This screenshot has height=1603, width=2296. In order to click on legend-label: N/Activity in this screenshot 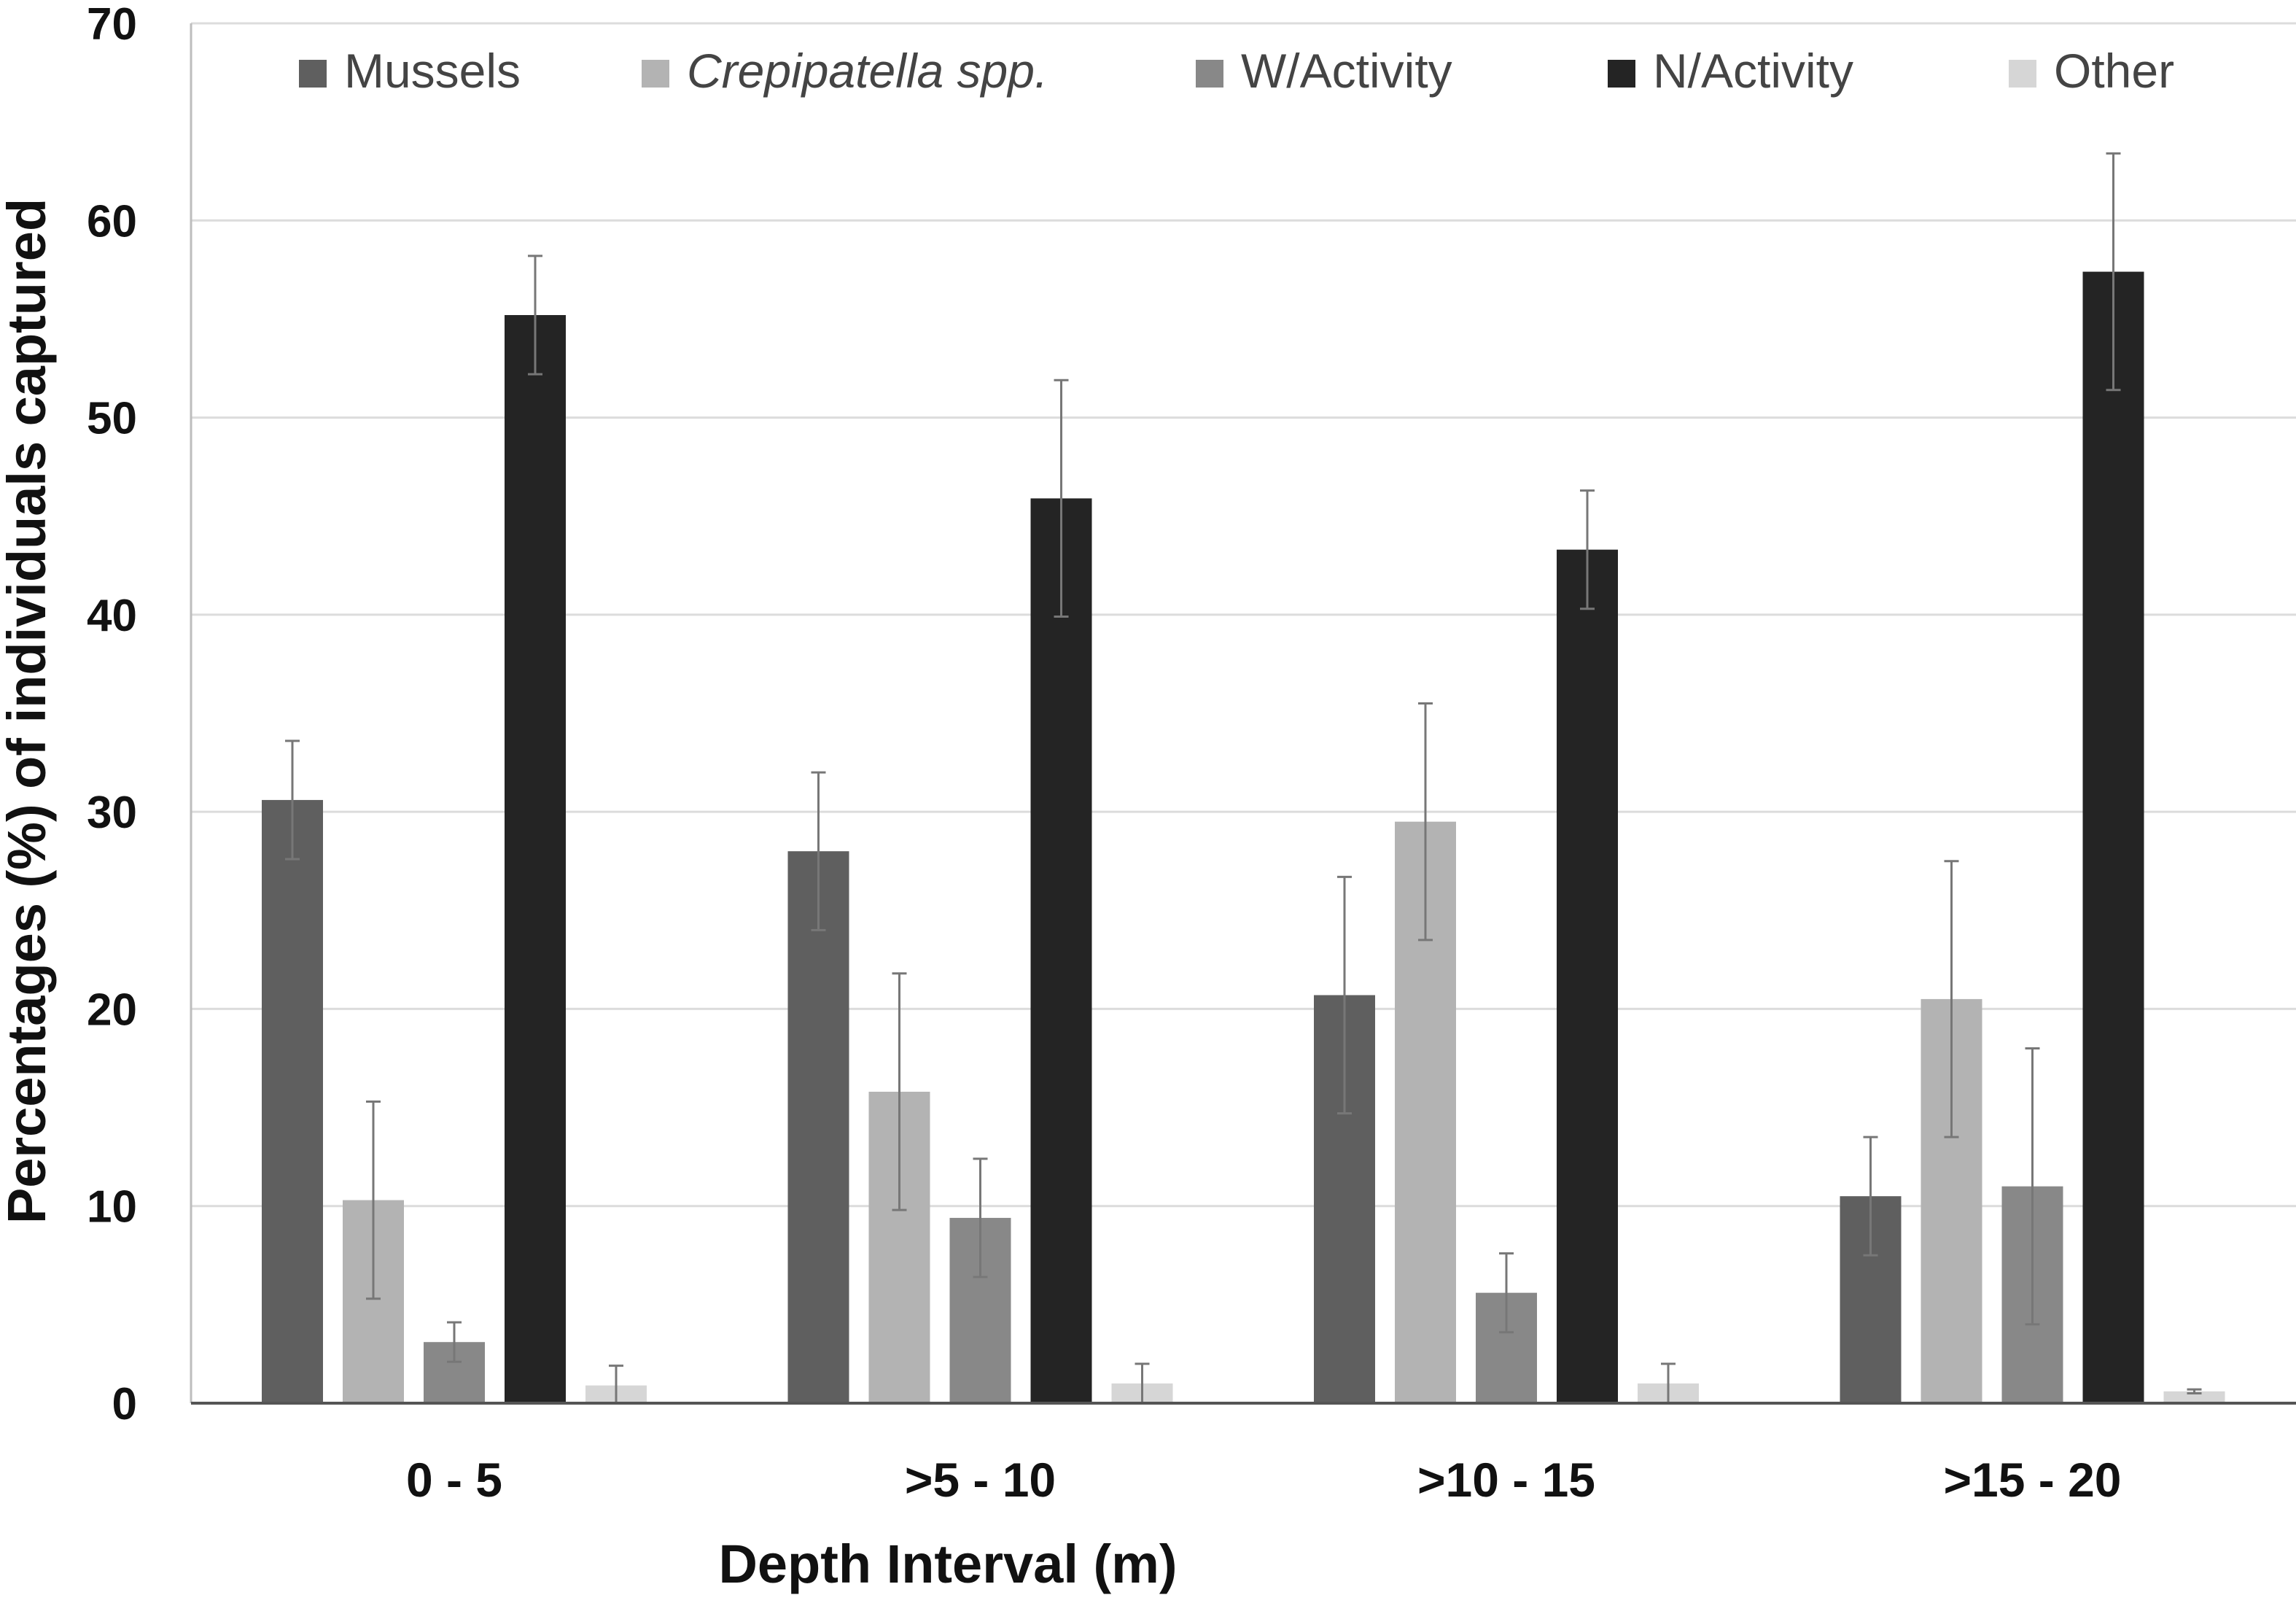, I will do `click(1753, 71)`.